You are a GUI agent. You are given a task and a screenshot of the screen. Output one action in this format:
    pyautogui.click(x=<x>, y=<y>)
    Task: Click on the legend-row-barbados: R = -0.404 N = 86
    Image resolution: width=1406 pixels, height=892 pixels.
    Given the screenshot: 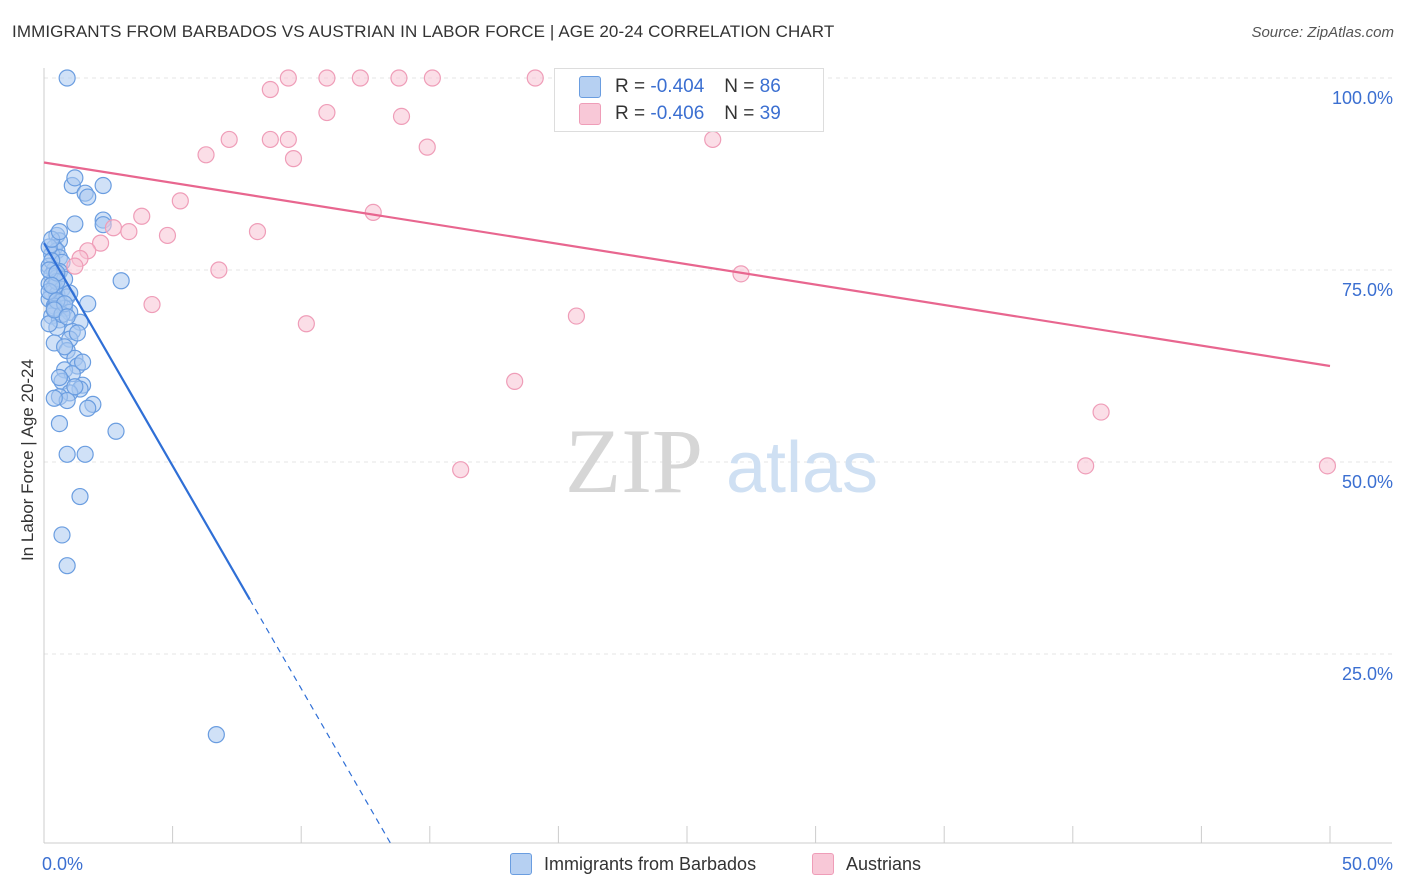 What is the action you would take?
    pyautogui.click(x=680, y=87)
    